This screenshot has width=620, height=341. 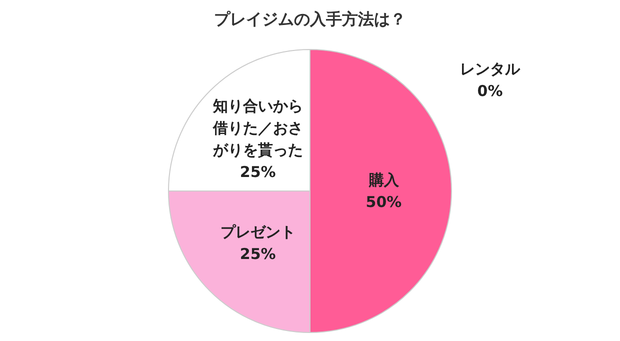 What do you see at coordinates (257, 127) in the screenshot?
I see `slice-label: 知り合いから借りた／おさがりを貰った` at bounding box center [257, 127].